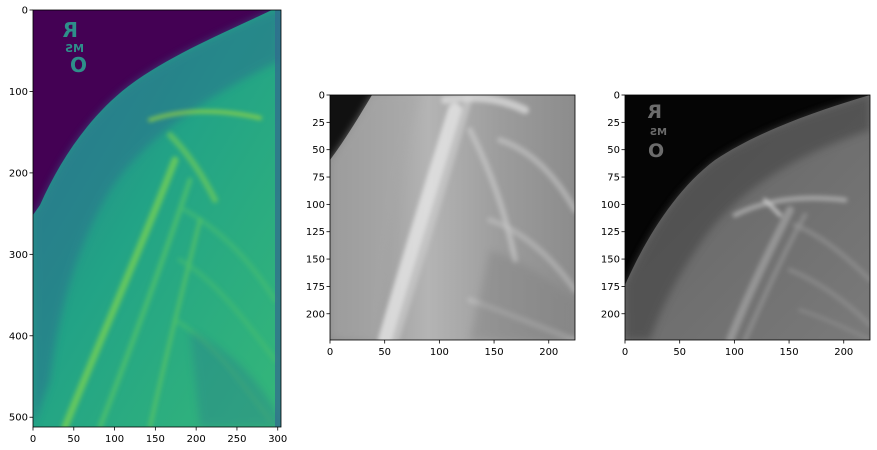 The height and width of the screenshot is (450, 877). I want to click on y-tick-label: 500, so click(18, 418).